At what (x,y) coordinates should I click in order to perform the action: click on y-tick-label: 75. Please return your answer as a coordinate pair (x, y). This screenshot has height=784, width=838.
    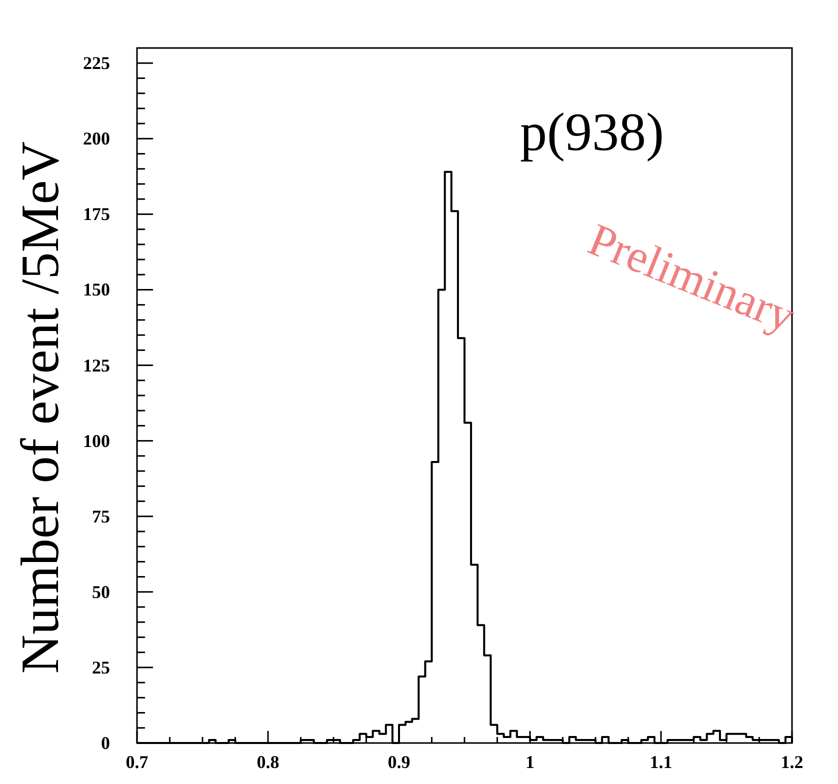
    Looking at the image, I should click on (101, 516).